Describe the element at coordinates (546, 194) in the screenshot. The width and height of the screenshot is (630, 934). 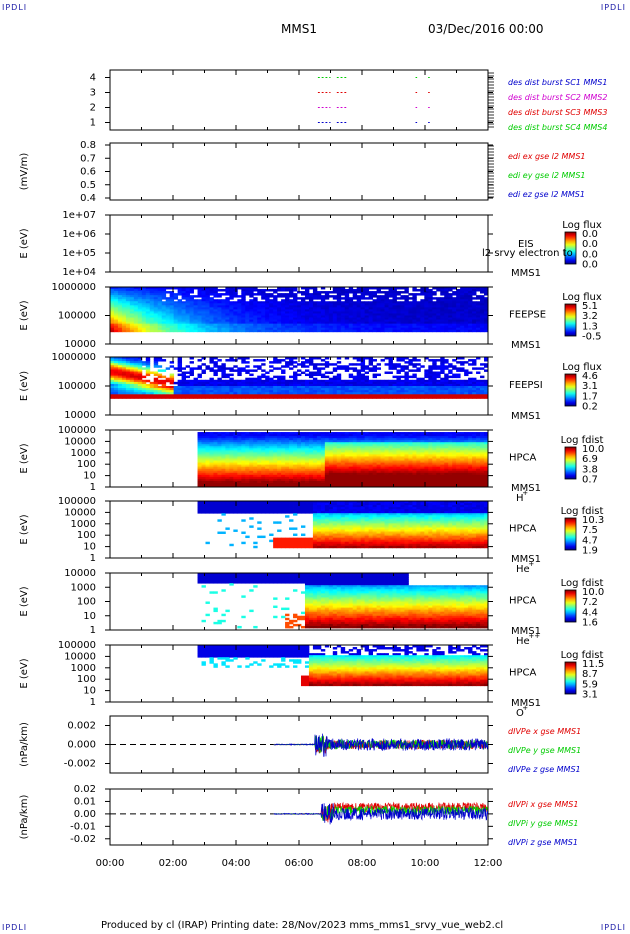
I see `edi-panel-label: edi ez gse l2 MMS1` at that location.